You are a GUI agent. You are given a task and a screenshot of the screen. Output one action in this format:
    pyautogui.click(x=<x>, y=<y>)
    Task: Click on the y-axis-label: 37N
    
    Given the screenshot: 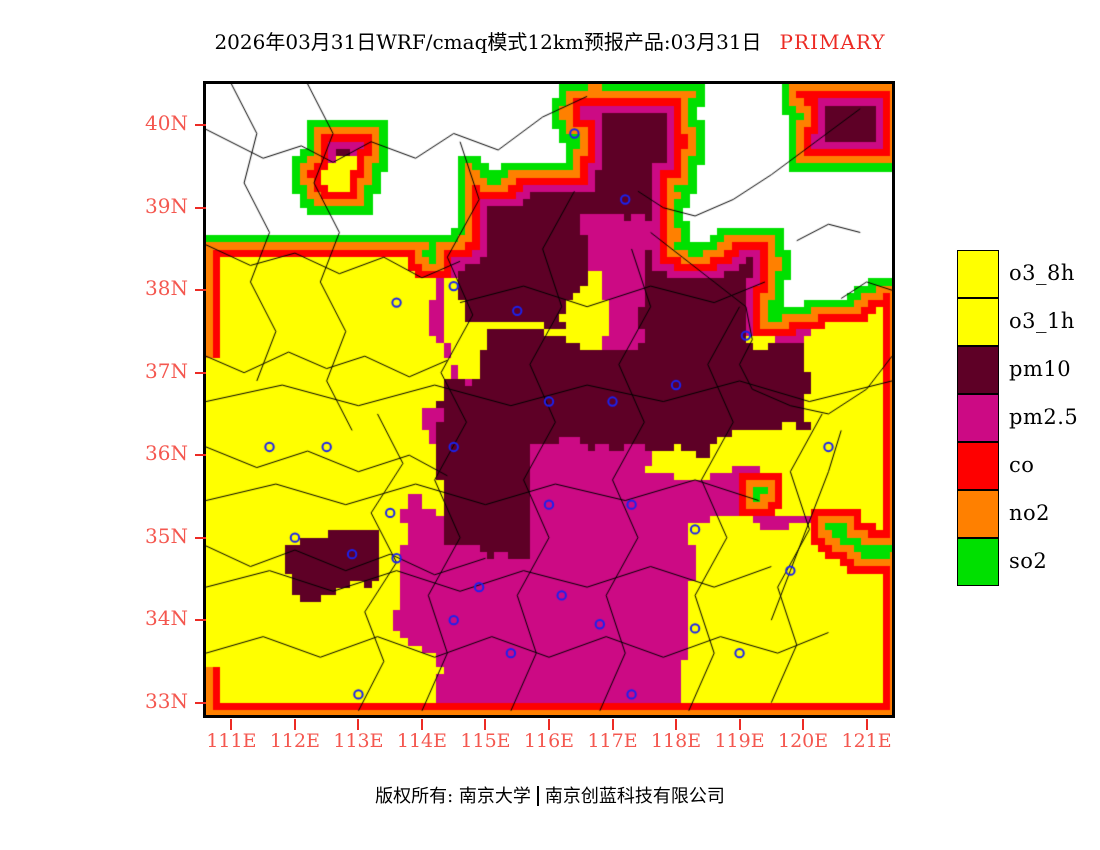 What is the action you would take?
    pyautogui.click(x=166, y=370)
    